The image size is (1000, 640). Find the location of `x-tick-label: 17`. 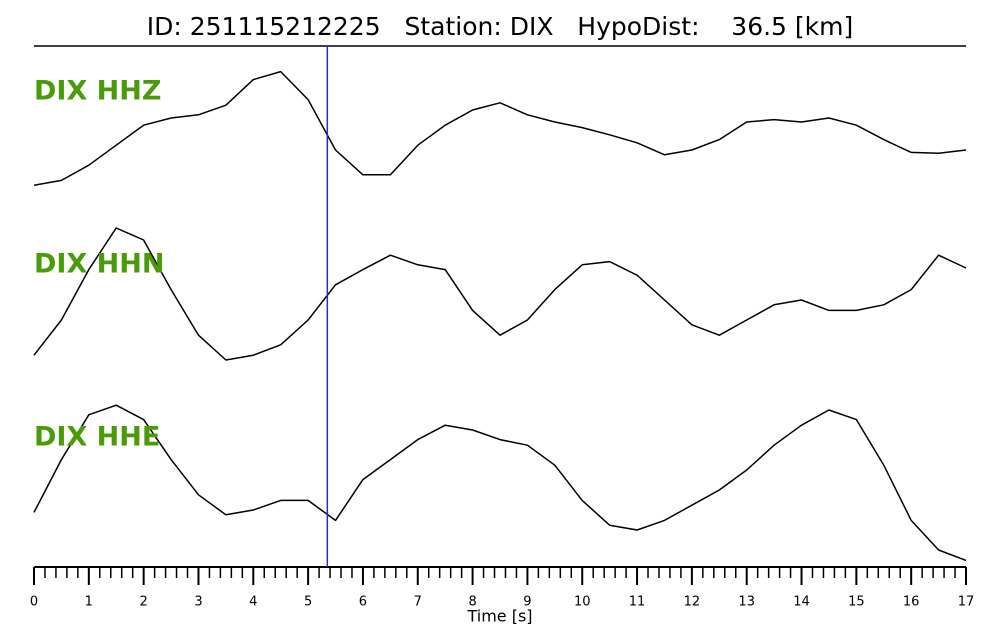

x-tick-label: 17 is located at coordinates (966, 602).